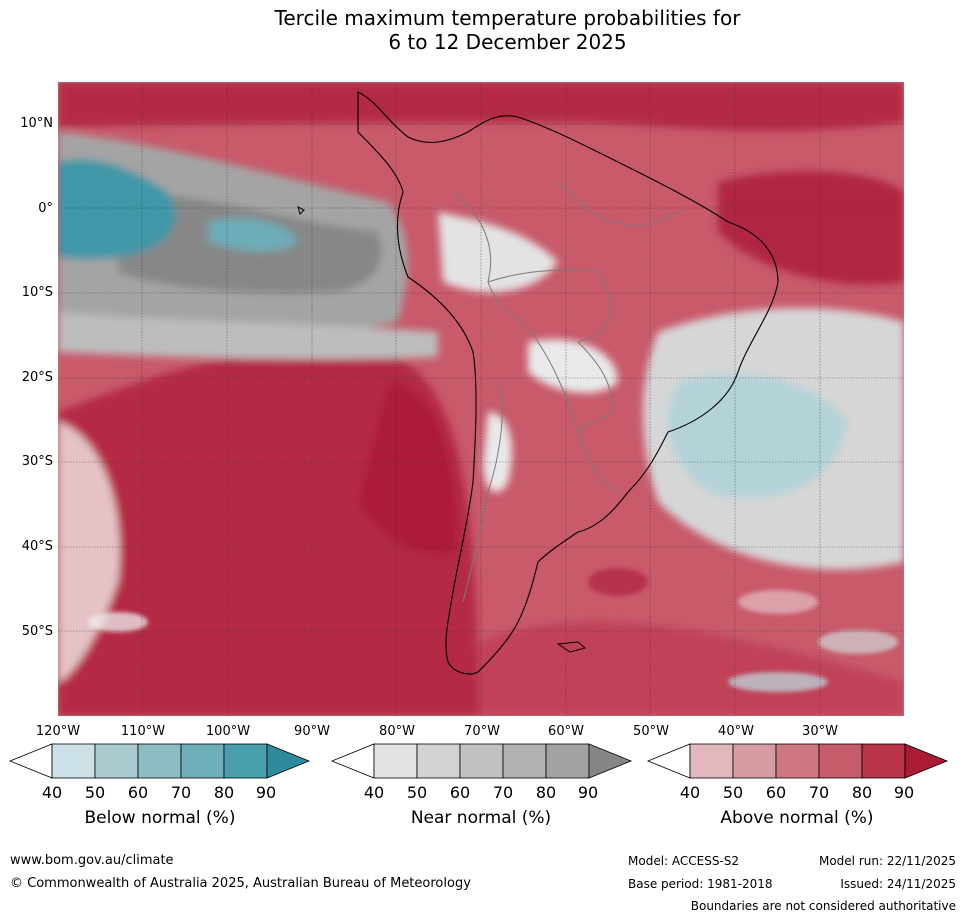 Image resolution: width=965 pixels, height=919 pixels. I want to click on below-normal-pacific-patch, so click(253, 235).